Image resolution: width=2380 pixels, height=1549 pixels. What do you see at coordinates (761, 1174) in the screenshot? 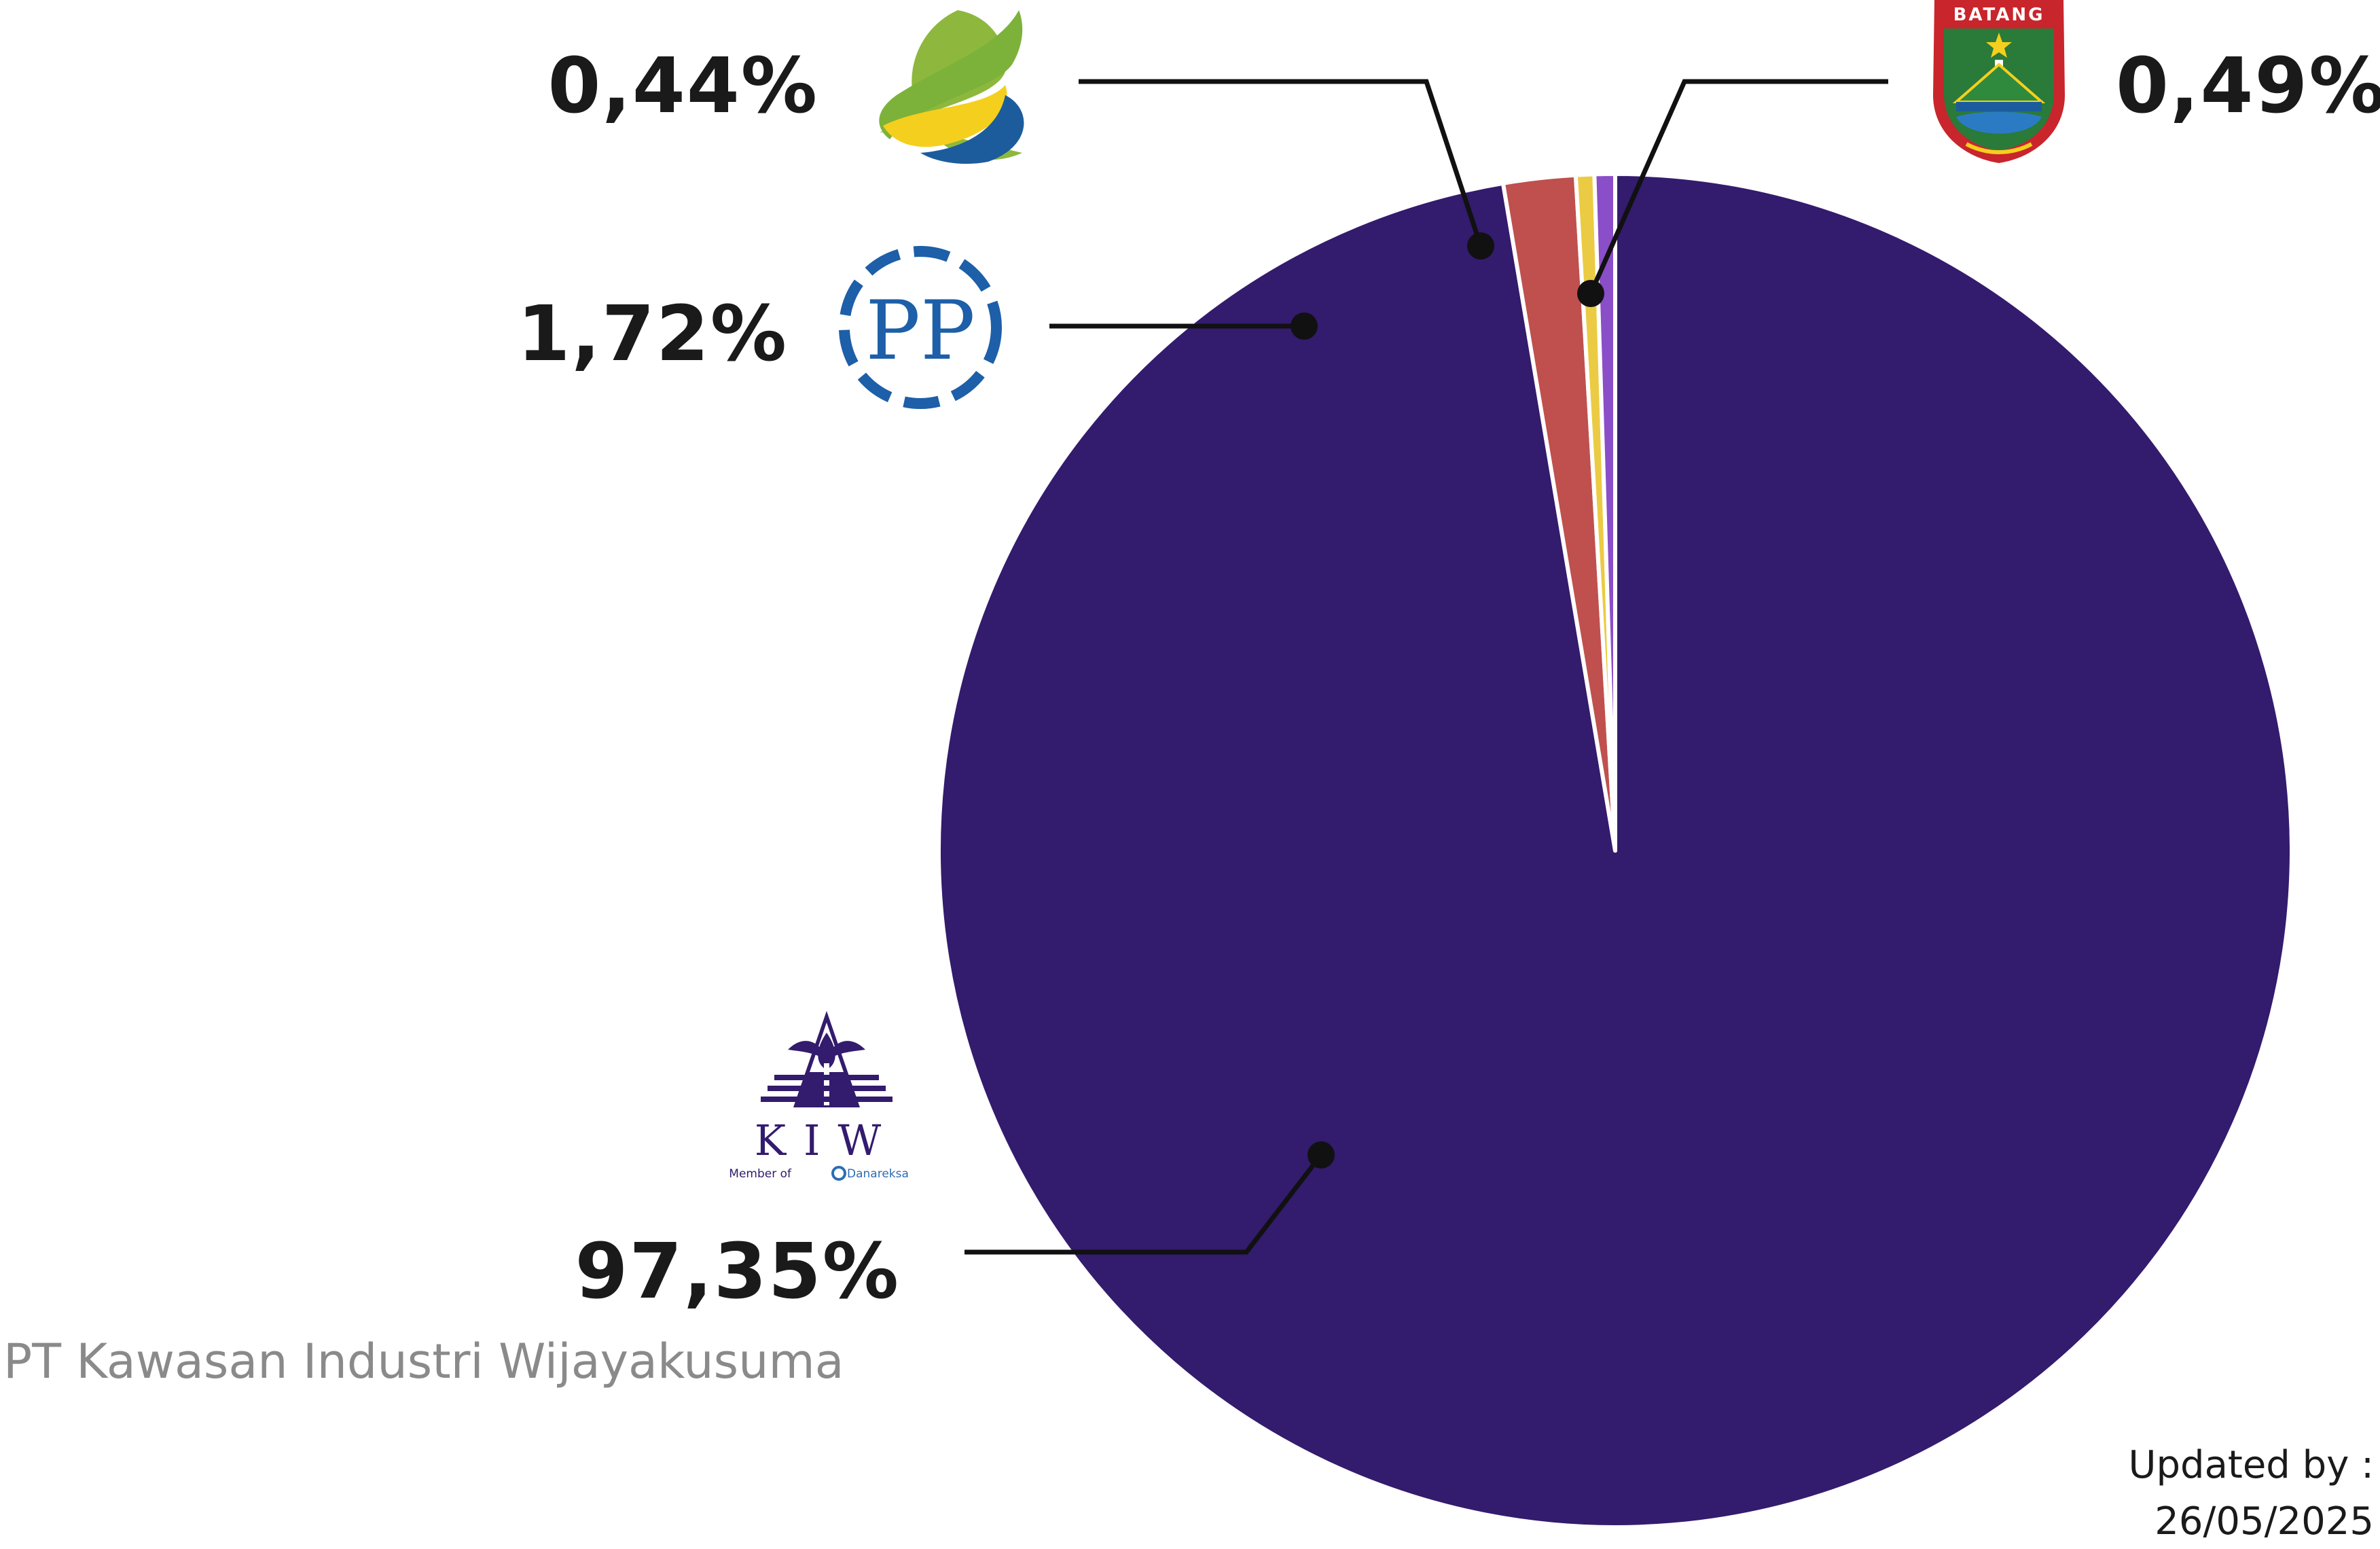
I see `kiw-logo-tagline: Member of` at bounding box center [761, 1174].